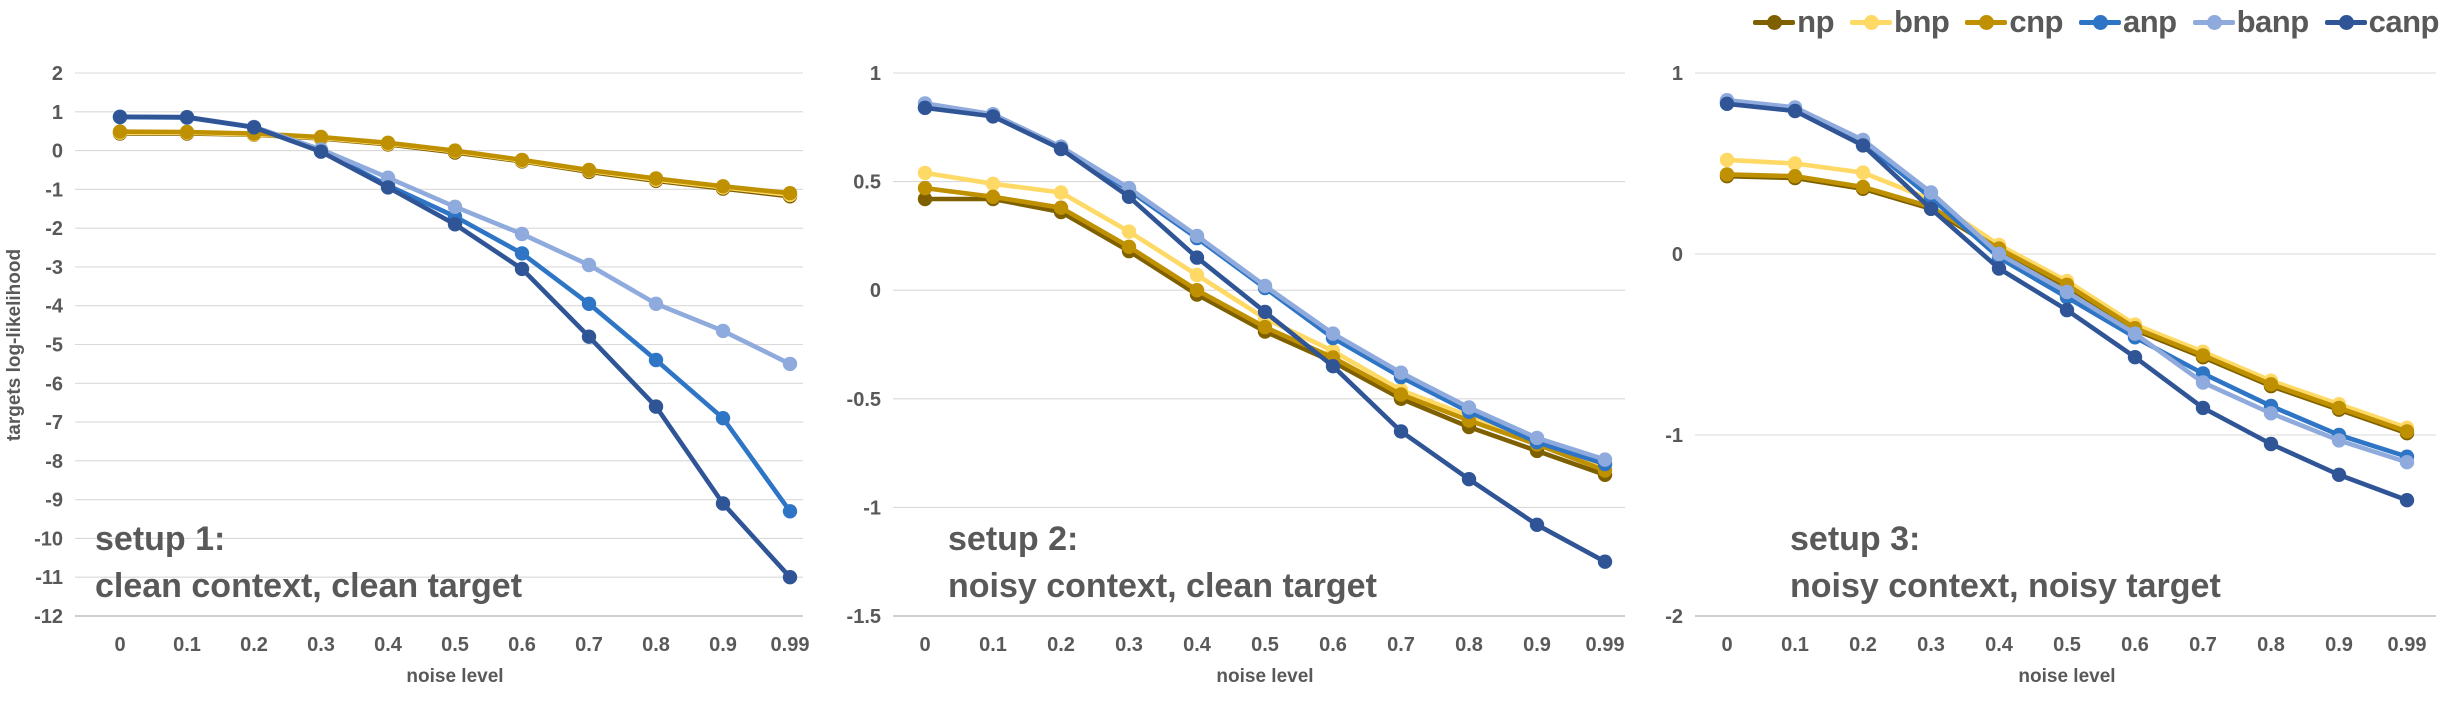 The width and height of the screenshot is (2449, 709). Describe the element at coordinates (2135, 645) in the screenshot. I see `chart3-xtick-0.6: 0.6` at that location.